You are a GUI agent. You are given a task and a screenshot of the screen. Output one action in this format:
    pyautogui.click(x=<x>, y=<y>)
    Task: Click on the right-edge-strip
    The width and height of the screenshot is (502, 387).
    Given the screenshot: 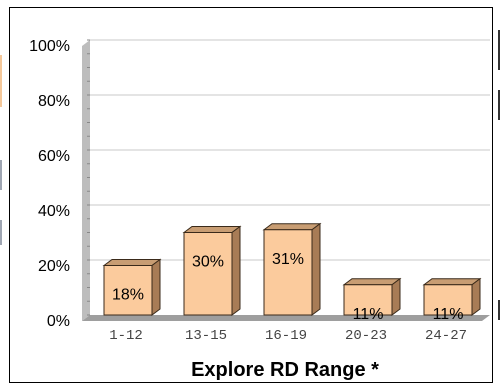 What is the action you would take?
    pyautogui.click(x=498, y=193)
    